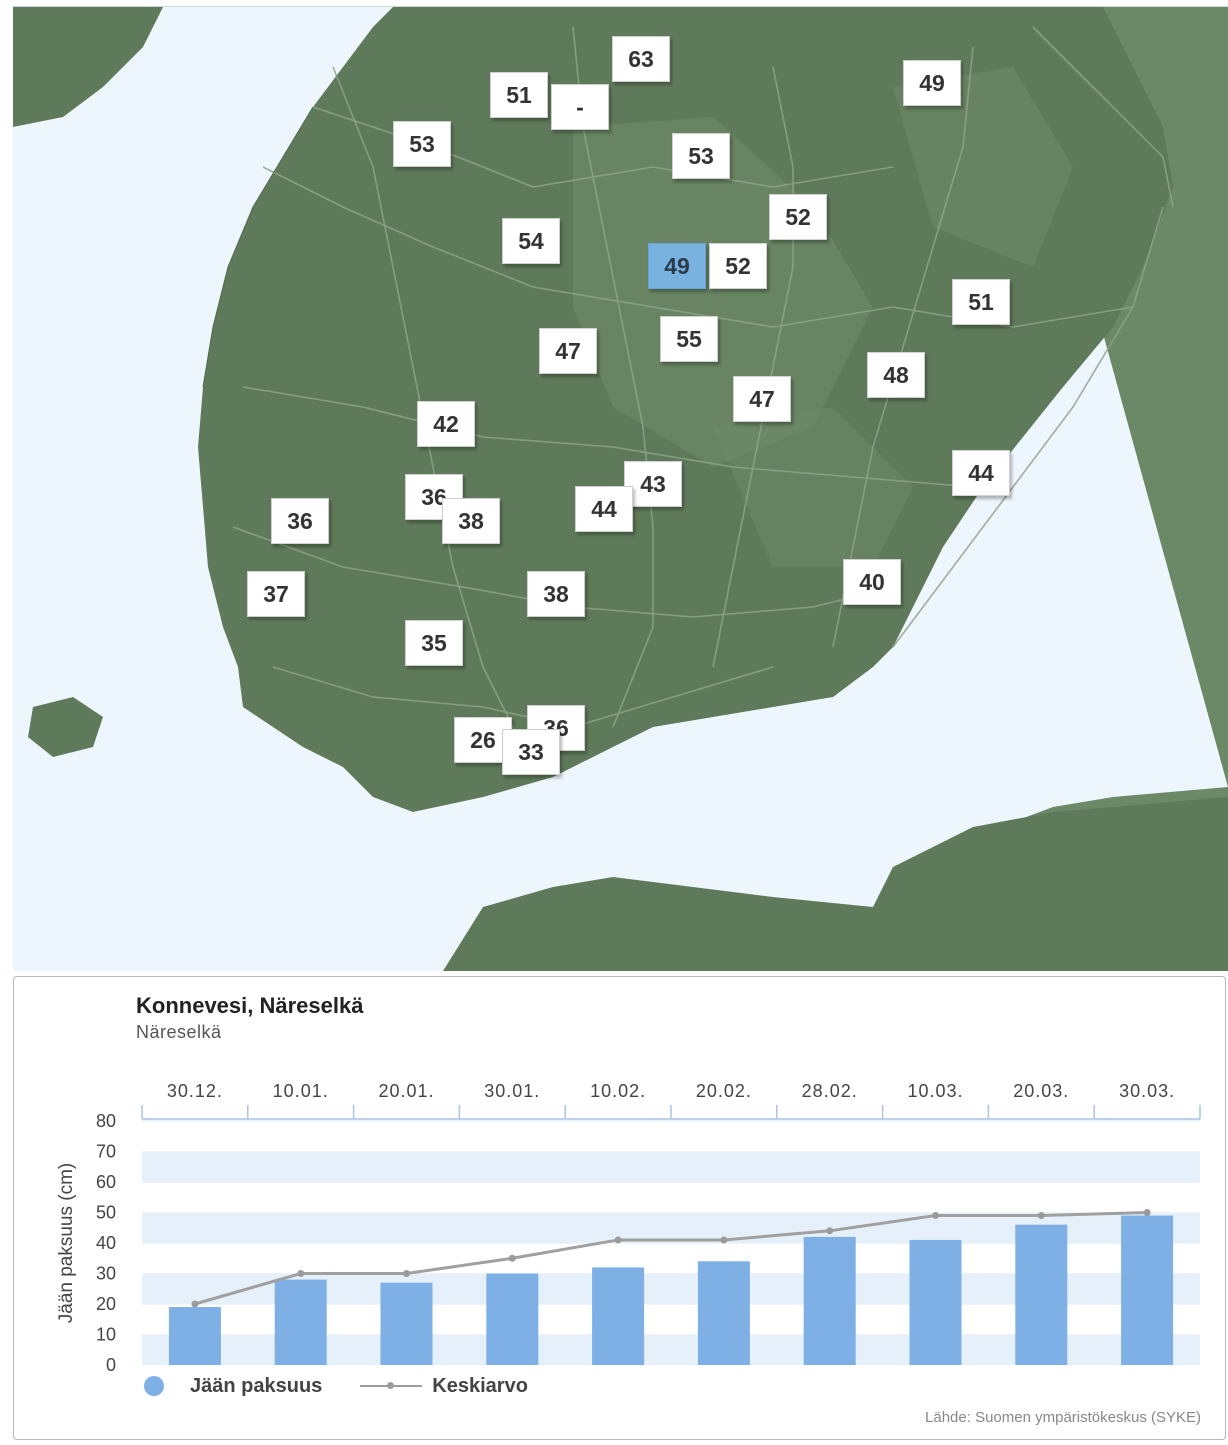 The image size is (1228, 1445). I want to click on y-axis-title: Jään paksuus (cm), so click(66, 1243).